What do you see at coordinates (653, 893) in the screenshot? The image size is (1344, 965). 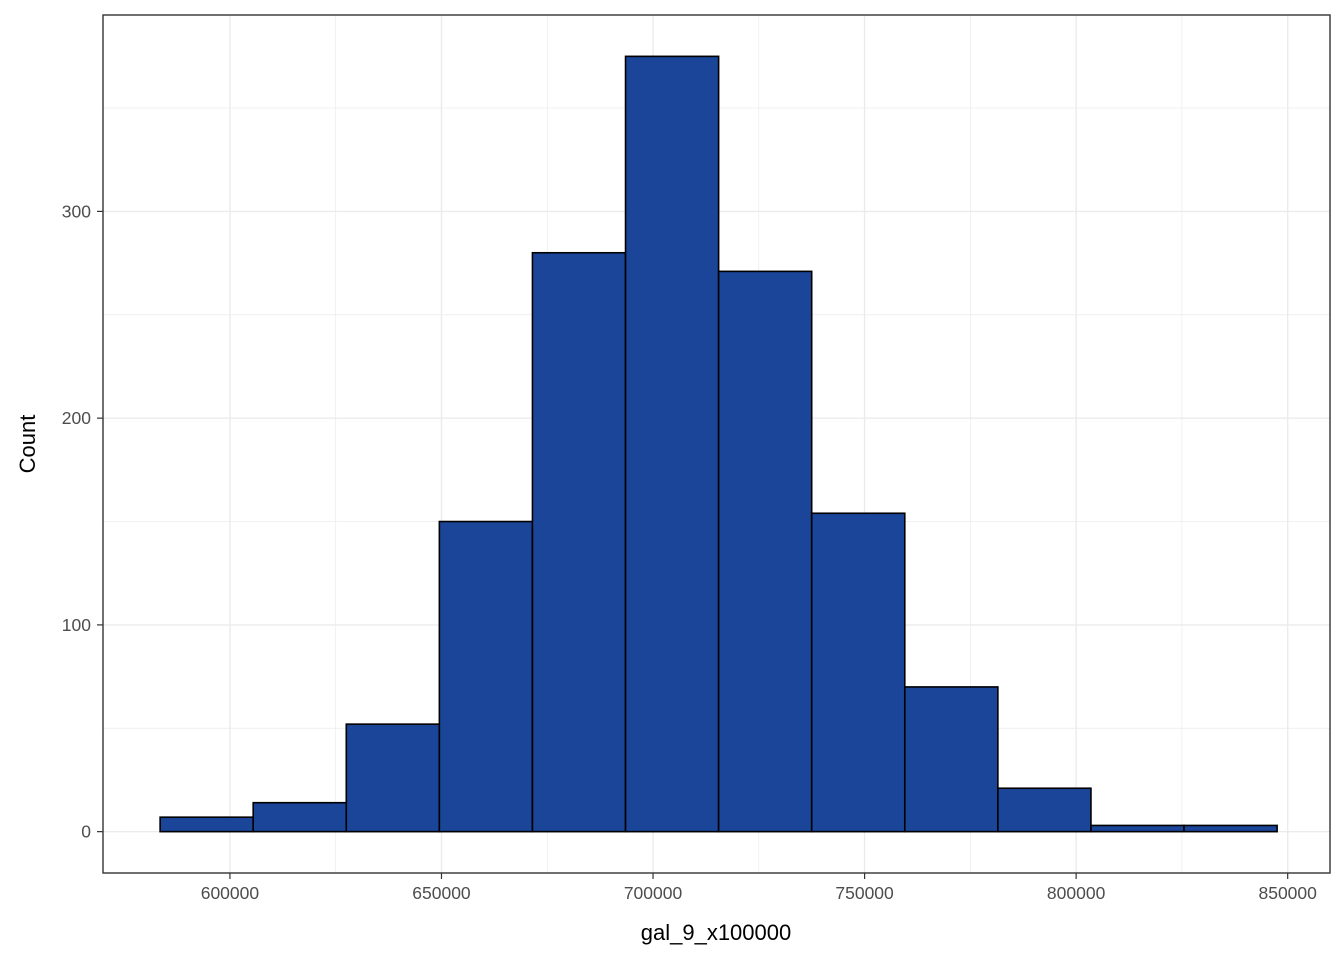 I see `x-tick-label: 700000` at bounding box center [653, 893].